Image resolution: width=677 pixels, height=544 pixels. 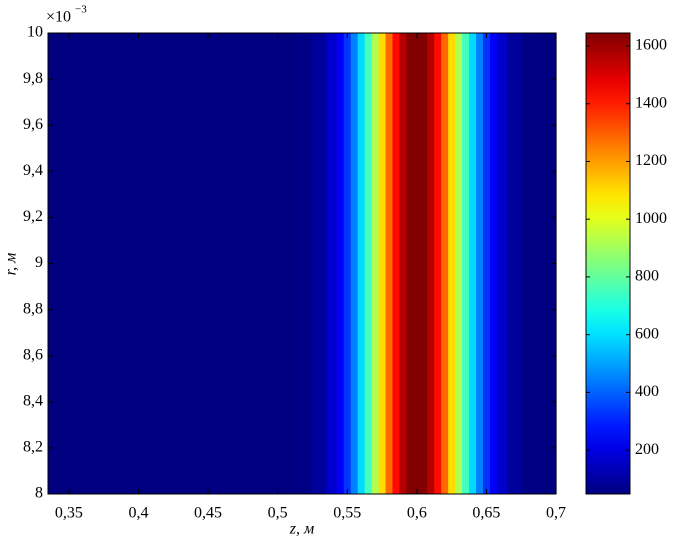 I want to click on colorbar-tick-label: 1600, so click(x=651, y=45).